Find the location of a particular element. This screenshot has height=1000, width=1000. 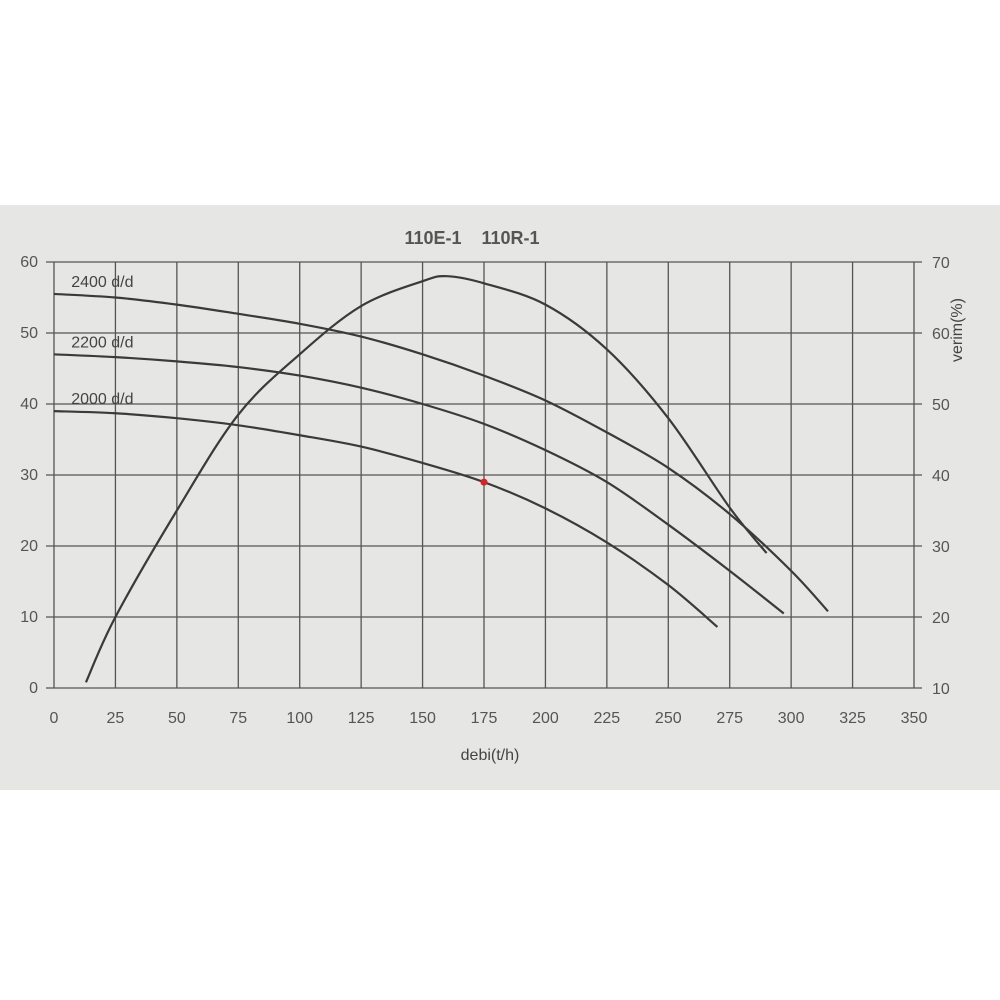

x-tick-label: 325 is located at coordinates (852, 718).